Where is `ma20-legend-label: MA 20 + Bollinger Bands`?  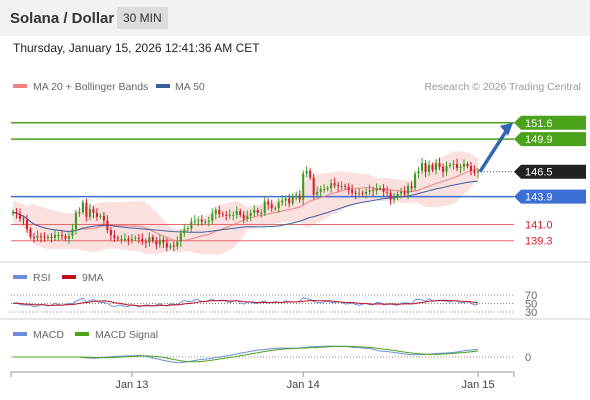 ma20-legend-label: MA 20 + Bollinger Bands is located at coordinates (90, 87).